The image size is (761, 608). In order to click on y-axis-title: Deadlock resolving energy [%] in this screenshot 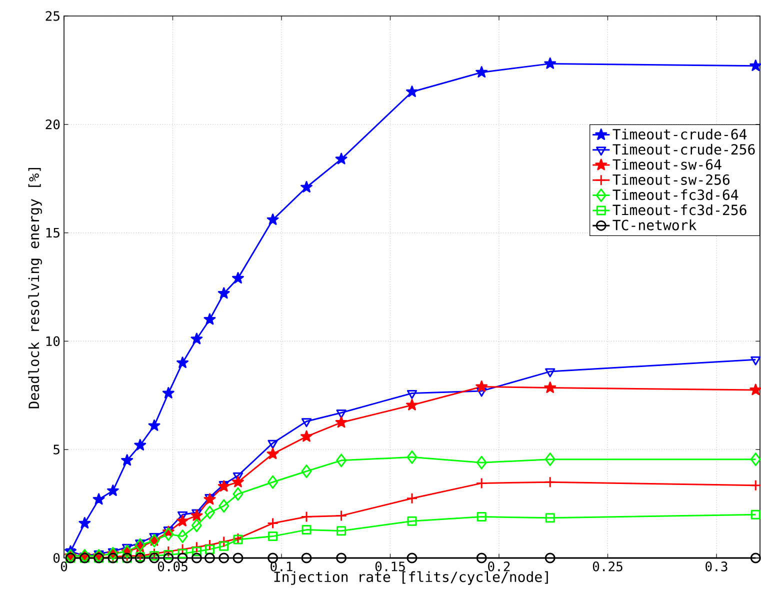, I will do `click(35, 288)`.